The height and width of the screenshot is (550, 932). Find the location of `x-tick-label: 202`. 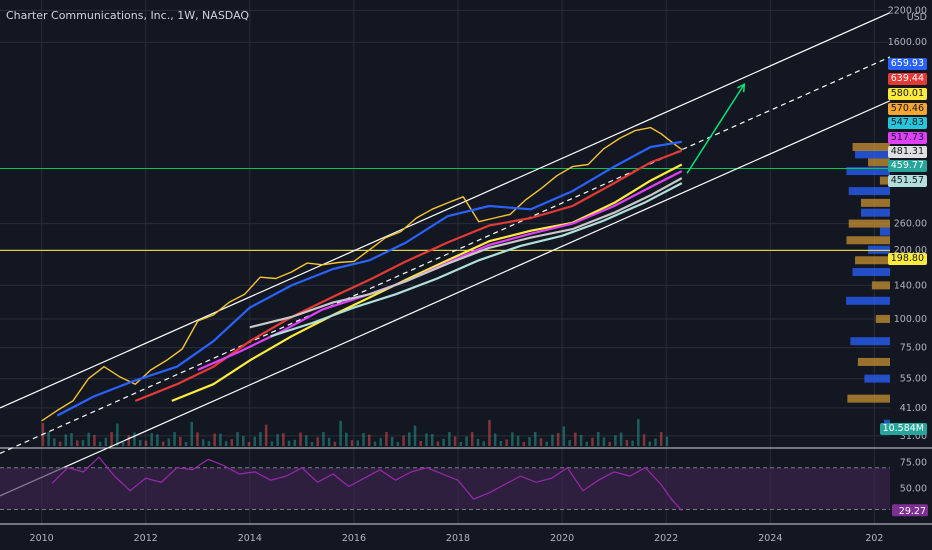

x-tick-label: 202 is located at coordinates (874, 538).